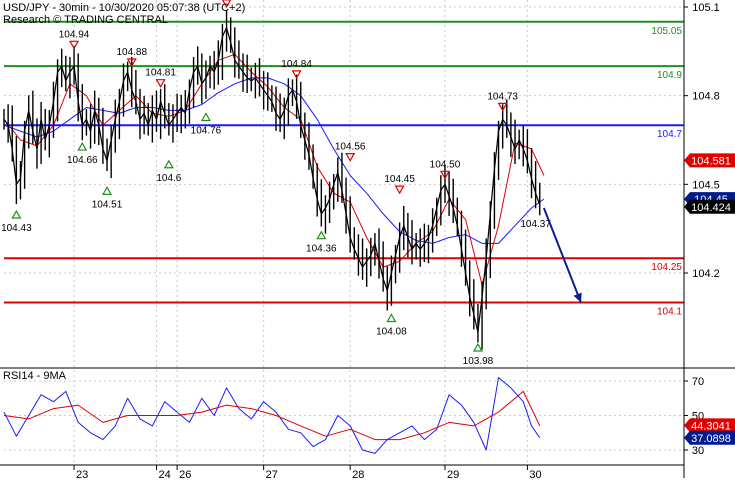 The image size is (735, 485). What do you see at coordinates (669, 134) in the screenshot?
I see `level-label-104.7: 104.7` at bounding box center [669, 134].